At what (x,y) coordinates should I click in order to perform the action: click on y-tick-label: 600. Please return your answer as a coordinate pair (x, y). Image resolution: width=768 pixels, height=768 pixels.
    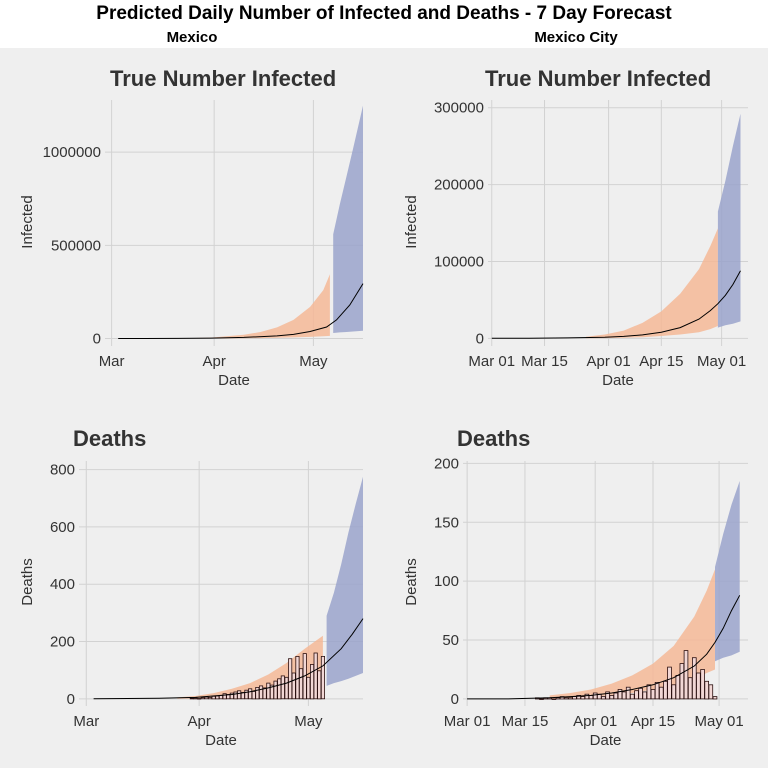
    Looking at the image, I should click on (62, 527).